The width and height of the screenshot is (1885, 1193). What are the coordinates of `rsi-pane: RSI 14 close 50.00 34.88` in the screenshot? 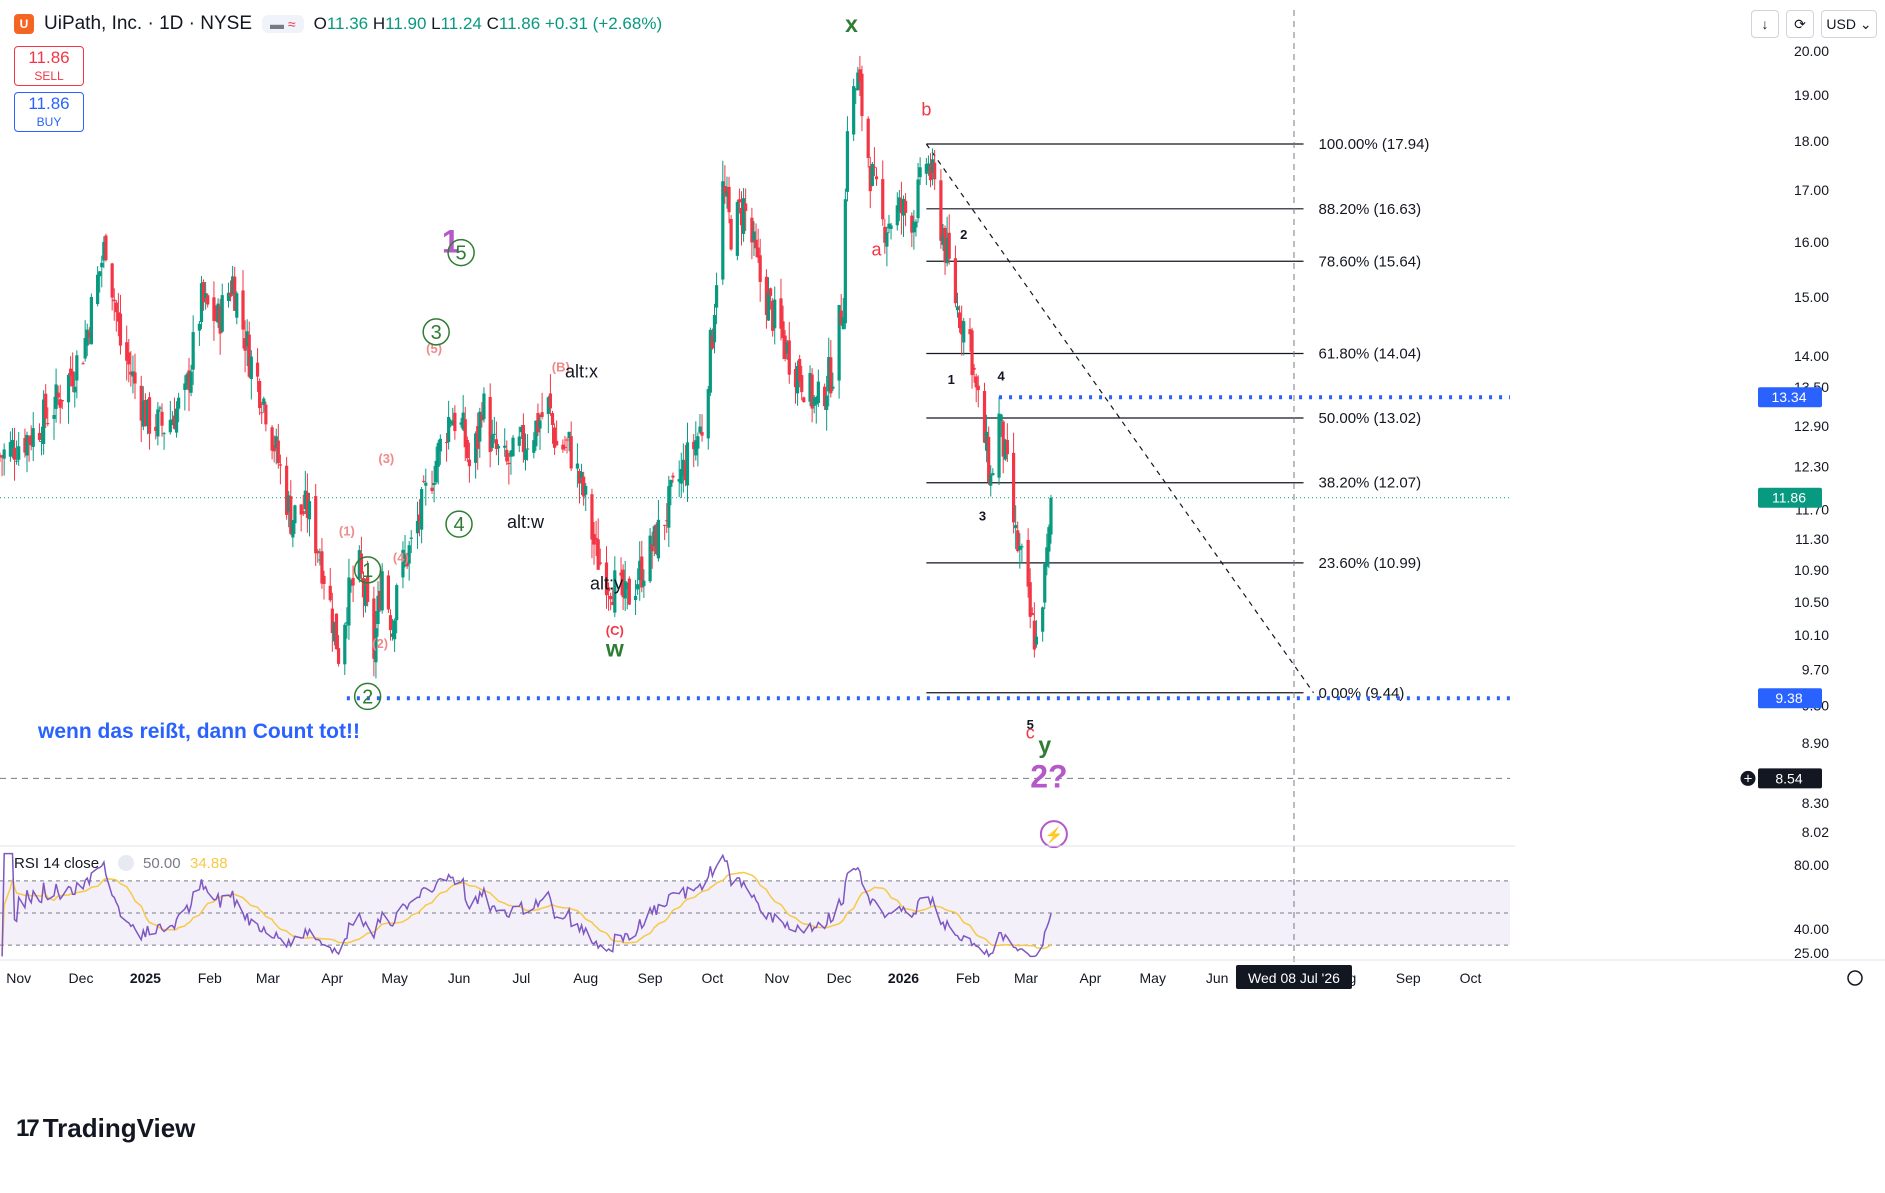 It's located at (942, 901).